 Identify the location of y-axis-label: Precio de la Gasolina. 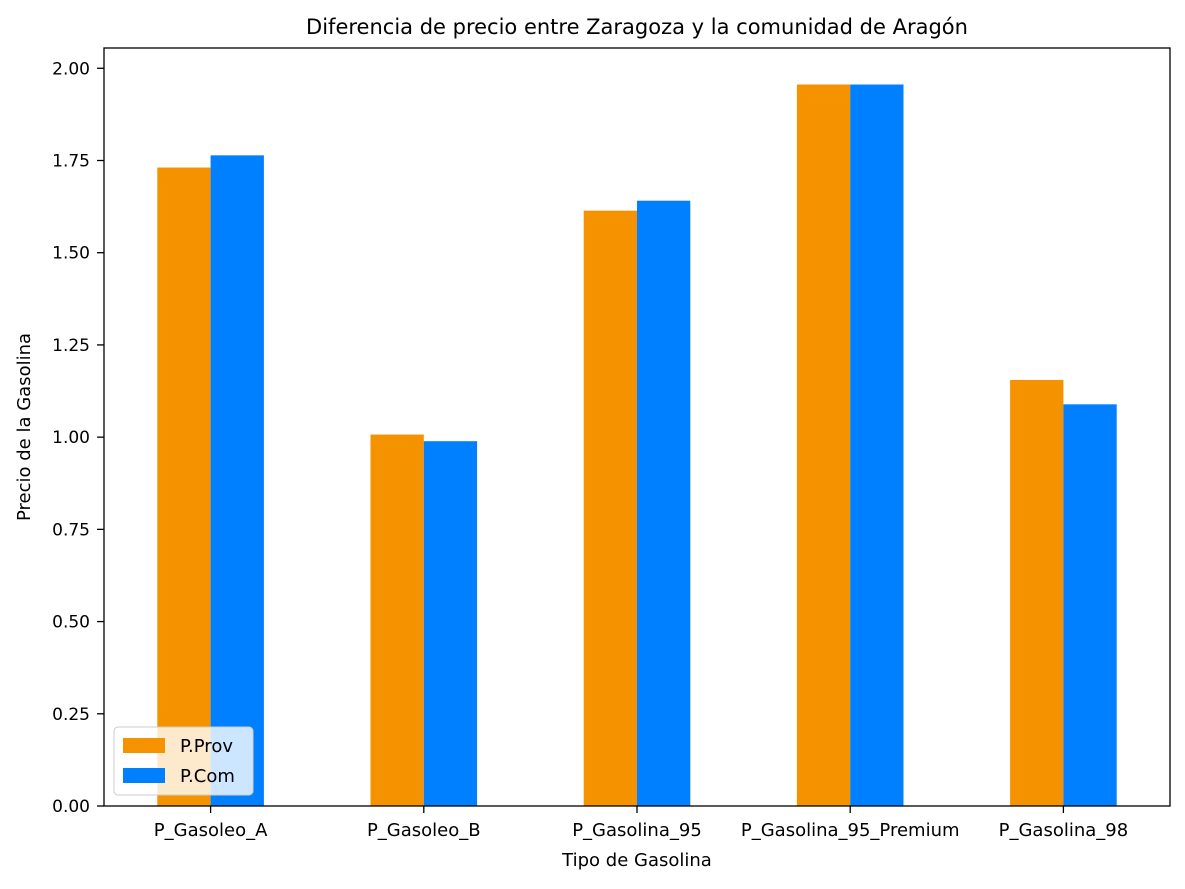
(24, 427).